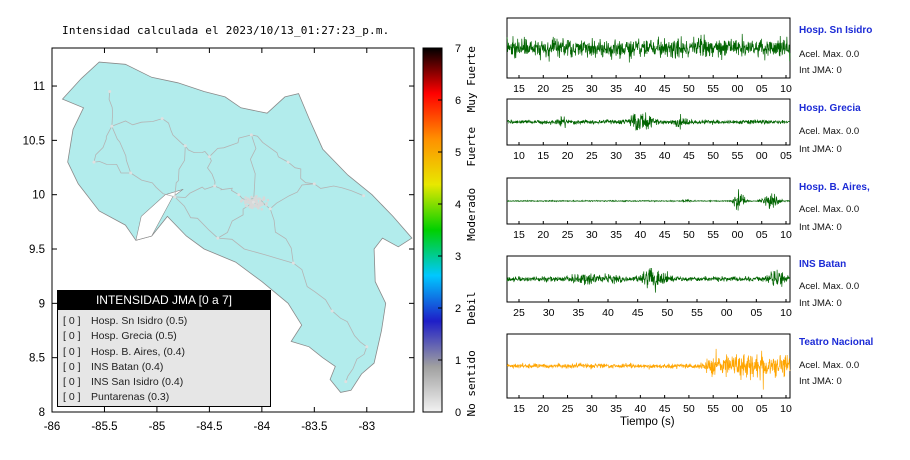 Image resolution: width=910 pixels, height=460 pixels. Describe the element at coordinates (164, 367) in the screenshot. I see `legend-item: [ 0 ] INS Batan (0.4)` at that location.